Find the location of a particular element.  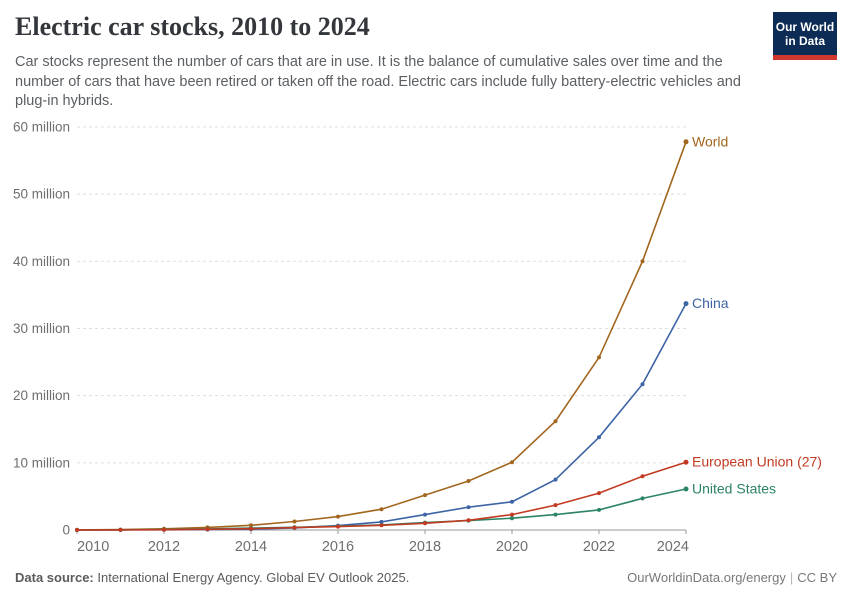

x-tick-label-2014: 2014 is located at coordinates (251, 547).